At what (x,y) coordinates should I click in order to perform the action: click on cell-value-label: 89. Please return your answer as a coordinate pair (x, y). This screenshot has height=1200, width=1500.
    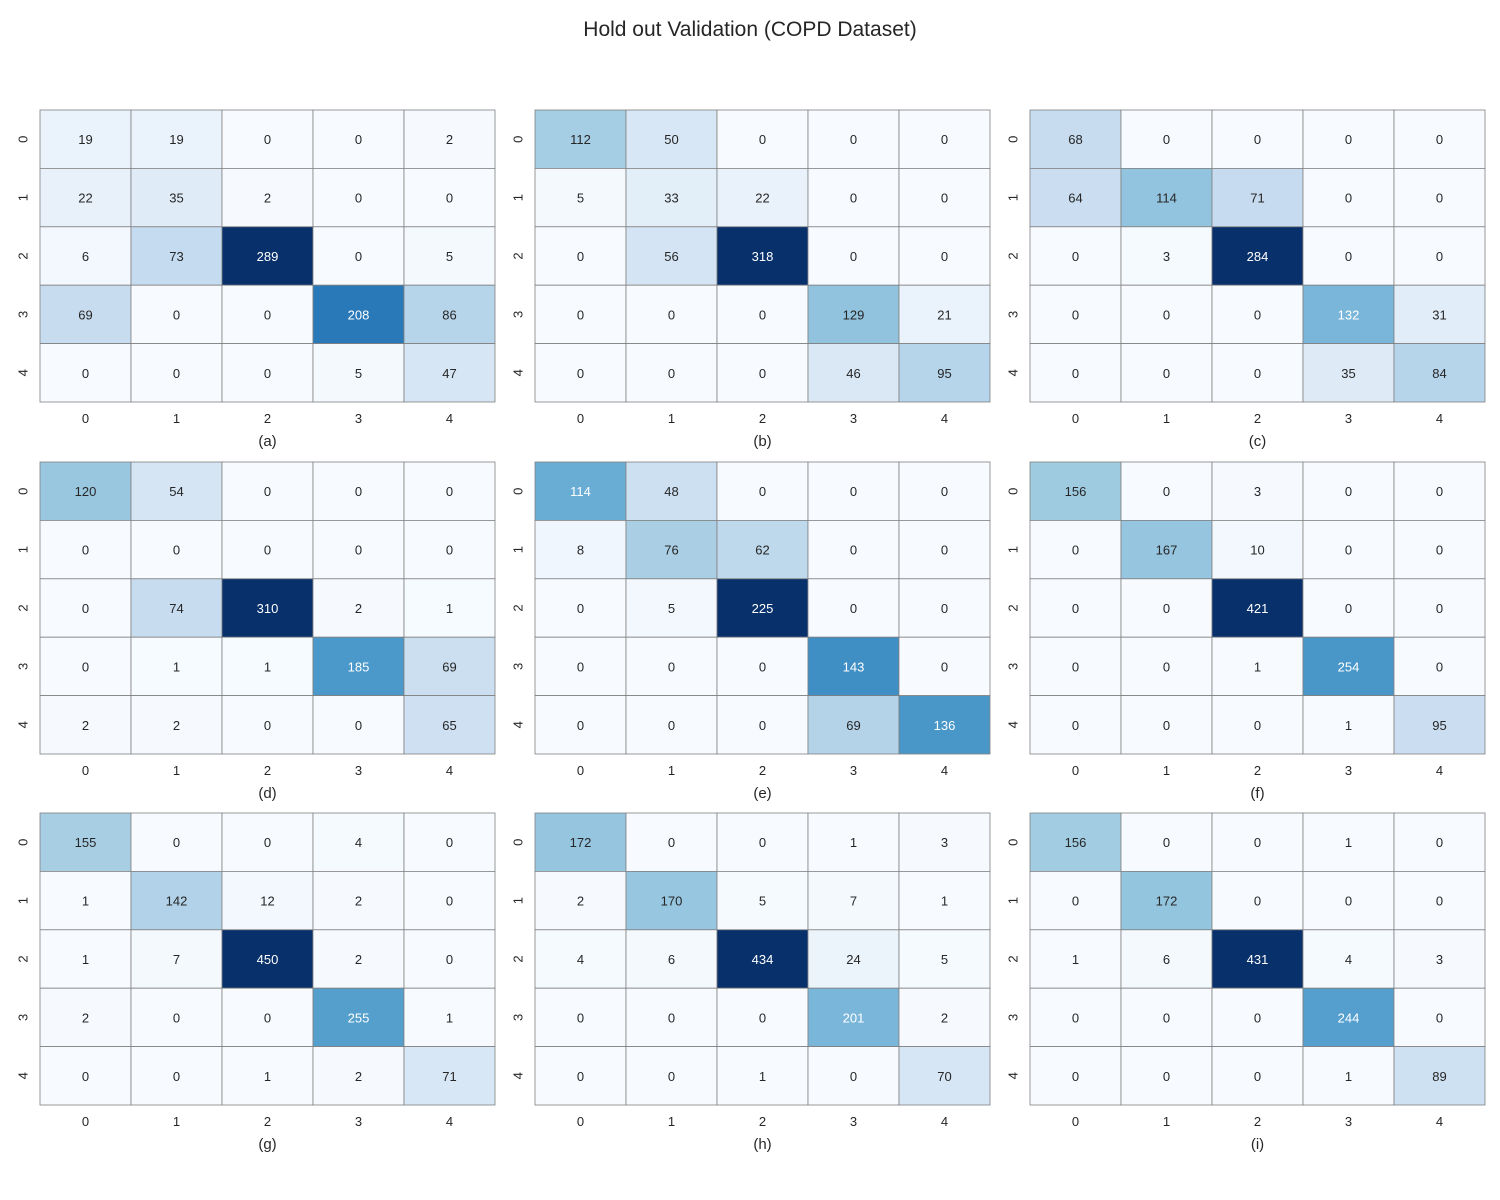
    Looking at the image, I should click on (1439, 1076).